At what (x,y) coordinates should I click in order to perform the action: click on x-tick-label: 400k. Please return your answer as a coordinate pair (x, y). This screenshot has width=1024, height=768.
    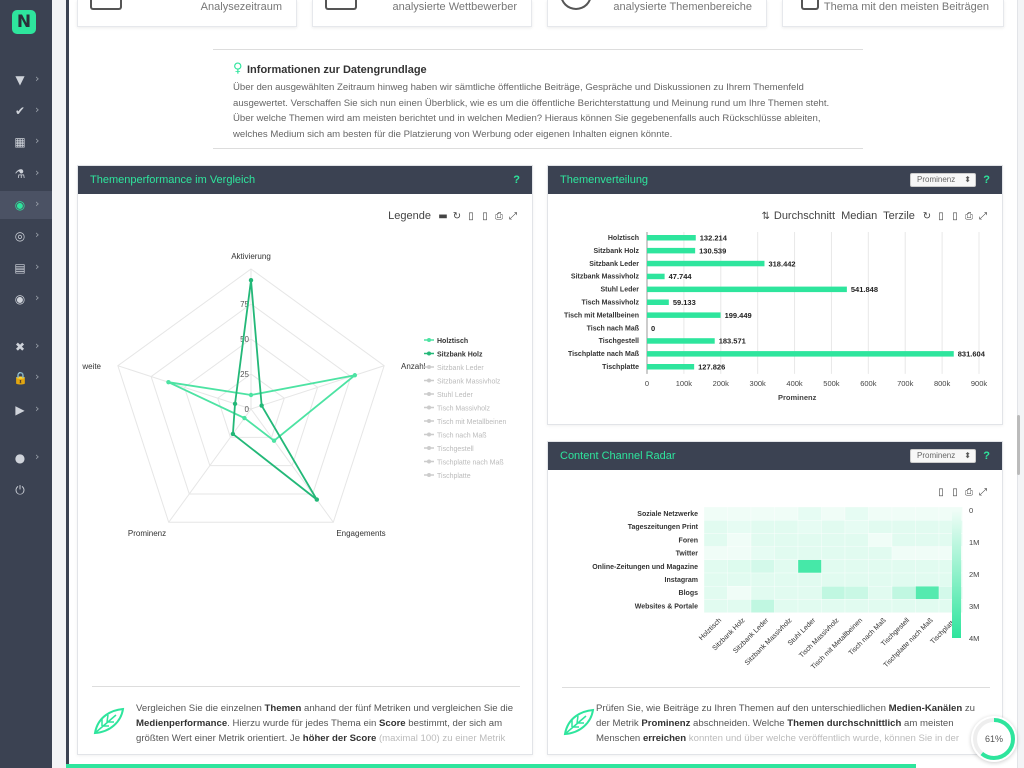
    Looking at the image, I should click on (794, 383).